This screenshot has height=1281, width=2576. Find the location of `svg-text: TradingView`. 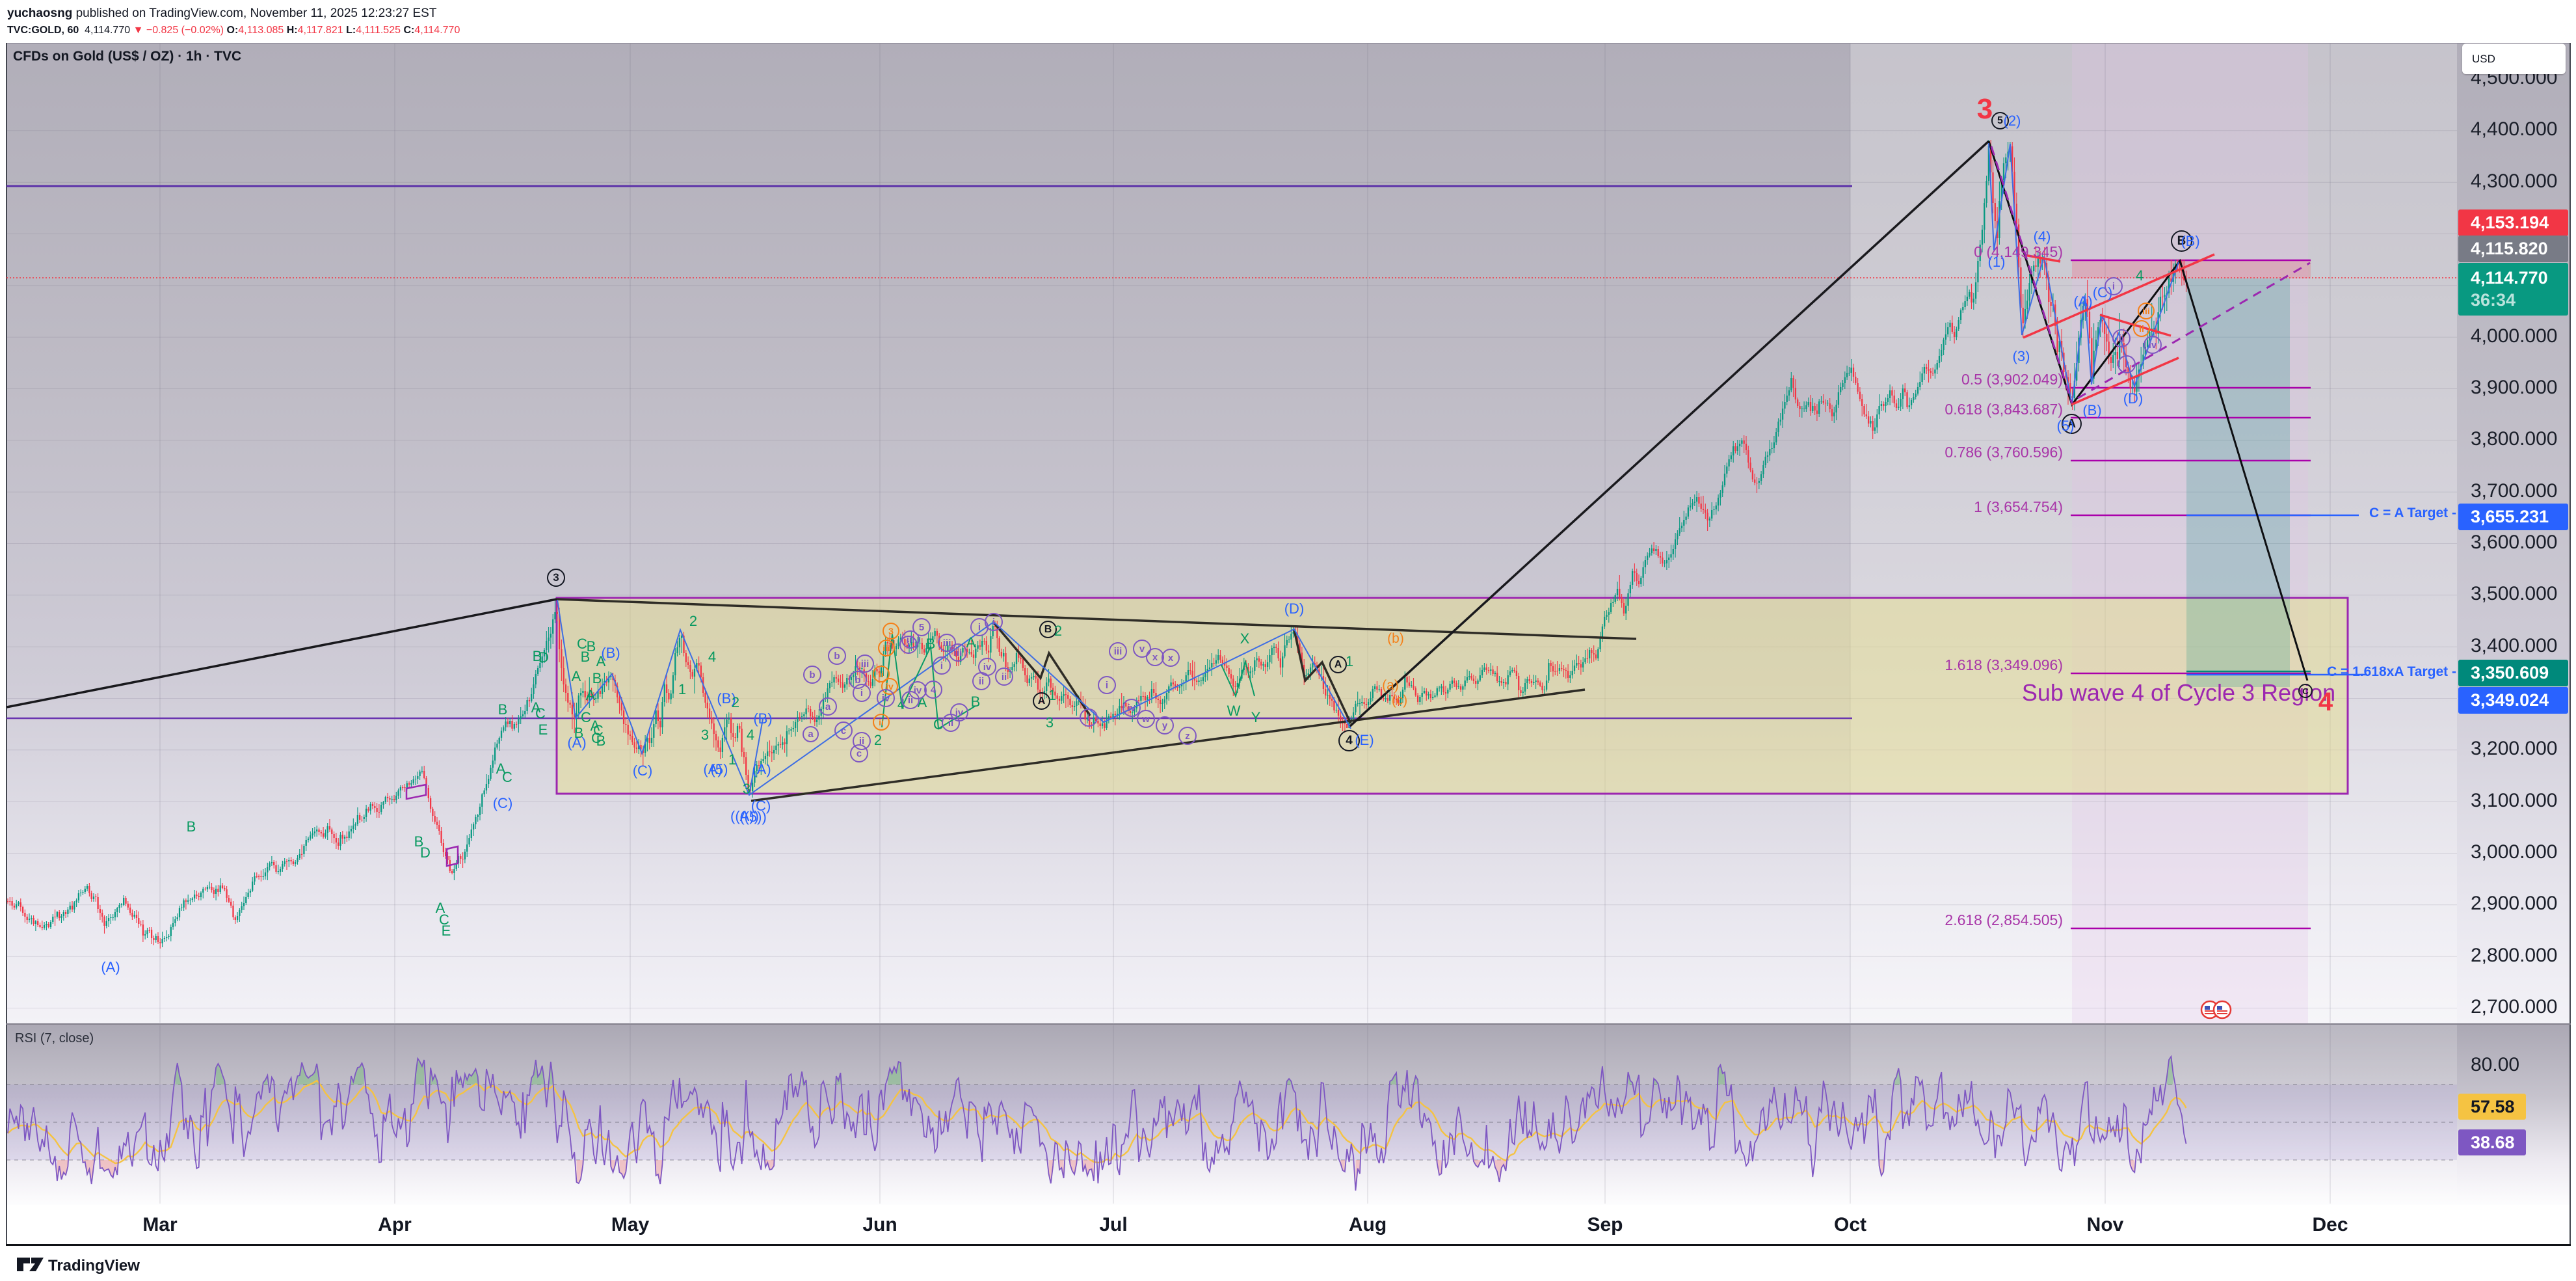

svg-text: TradingView is located at coordinates (94, 1265).